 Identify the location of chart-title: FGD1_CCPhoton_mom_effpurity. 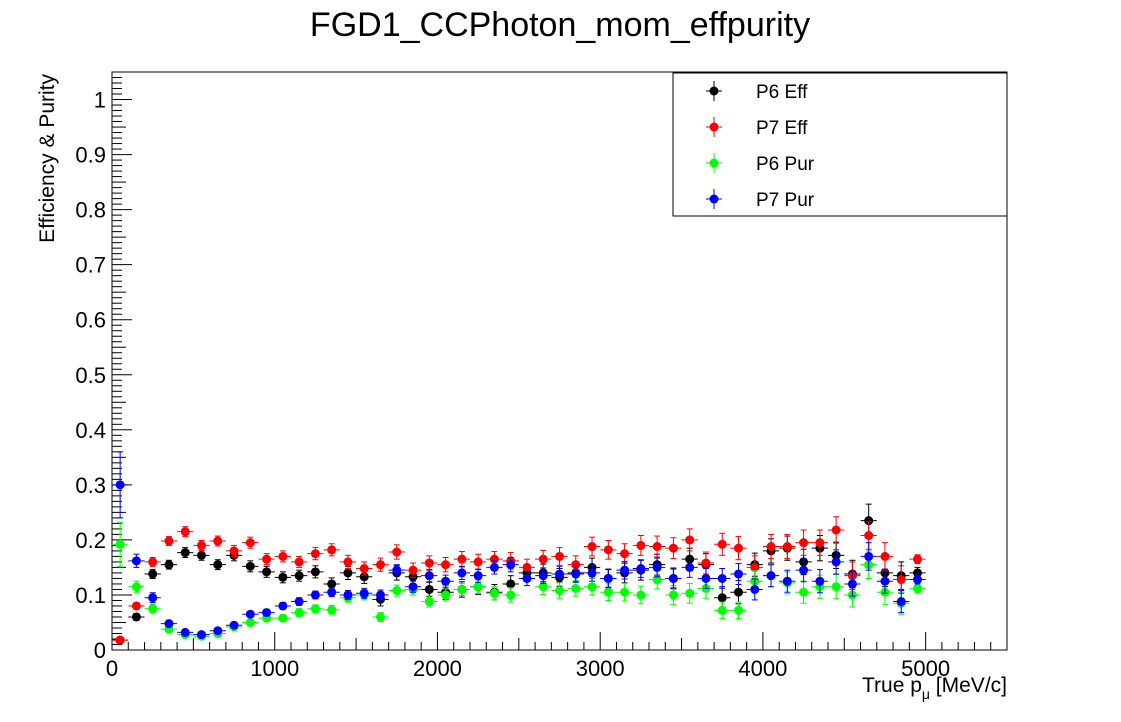
(560, 25).